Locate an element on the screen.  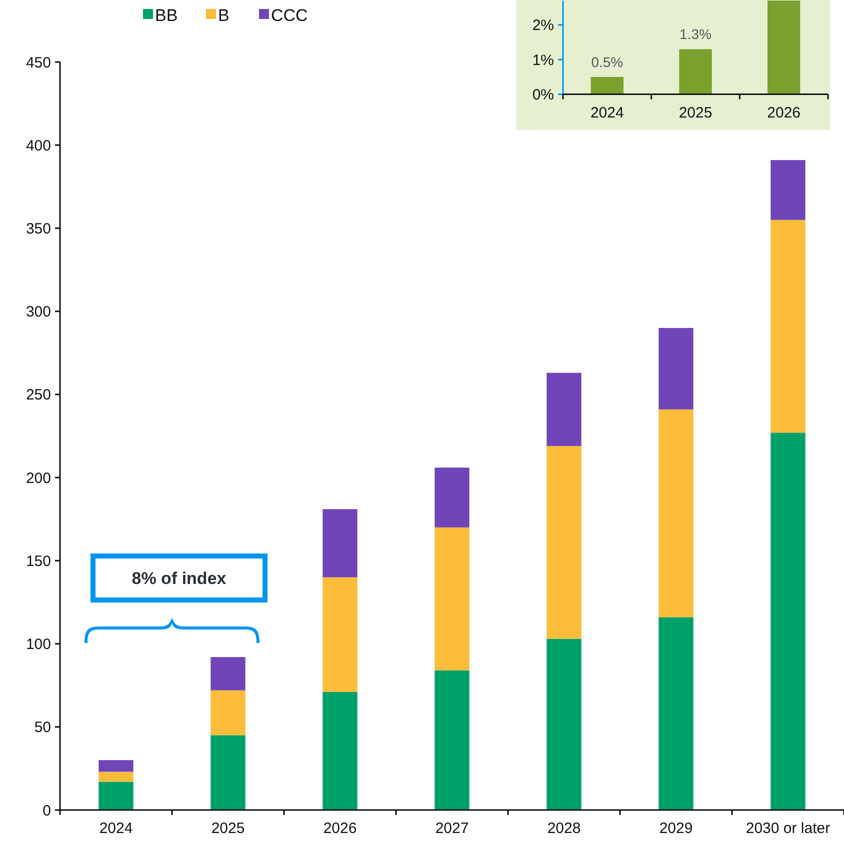
legend-label: CCC is located at coordinates (289, 15).